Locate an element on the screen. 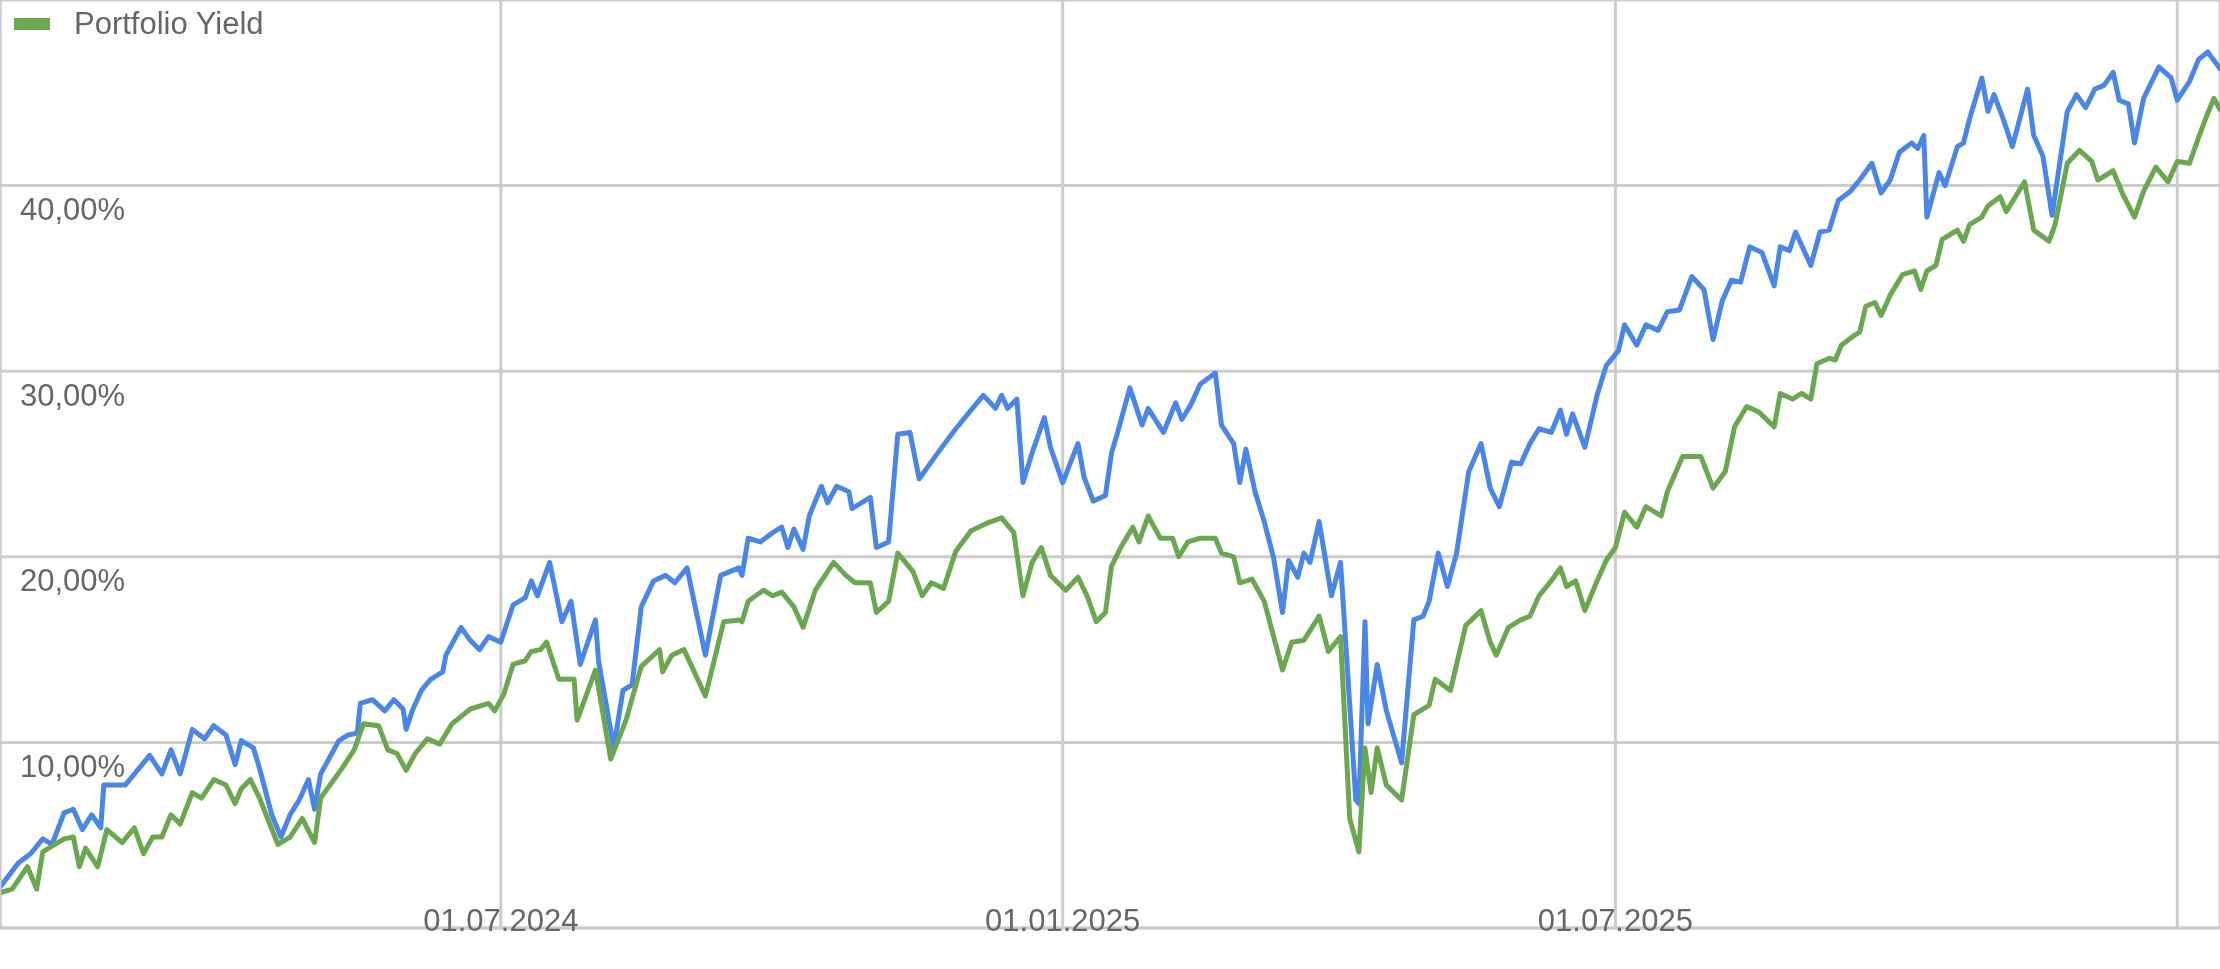  x-tick-label: 01.07.2025 is located at coordinates (1615, 920).